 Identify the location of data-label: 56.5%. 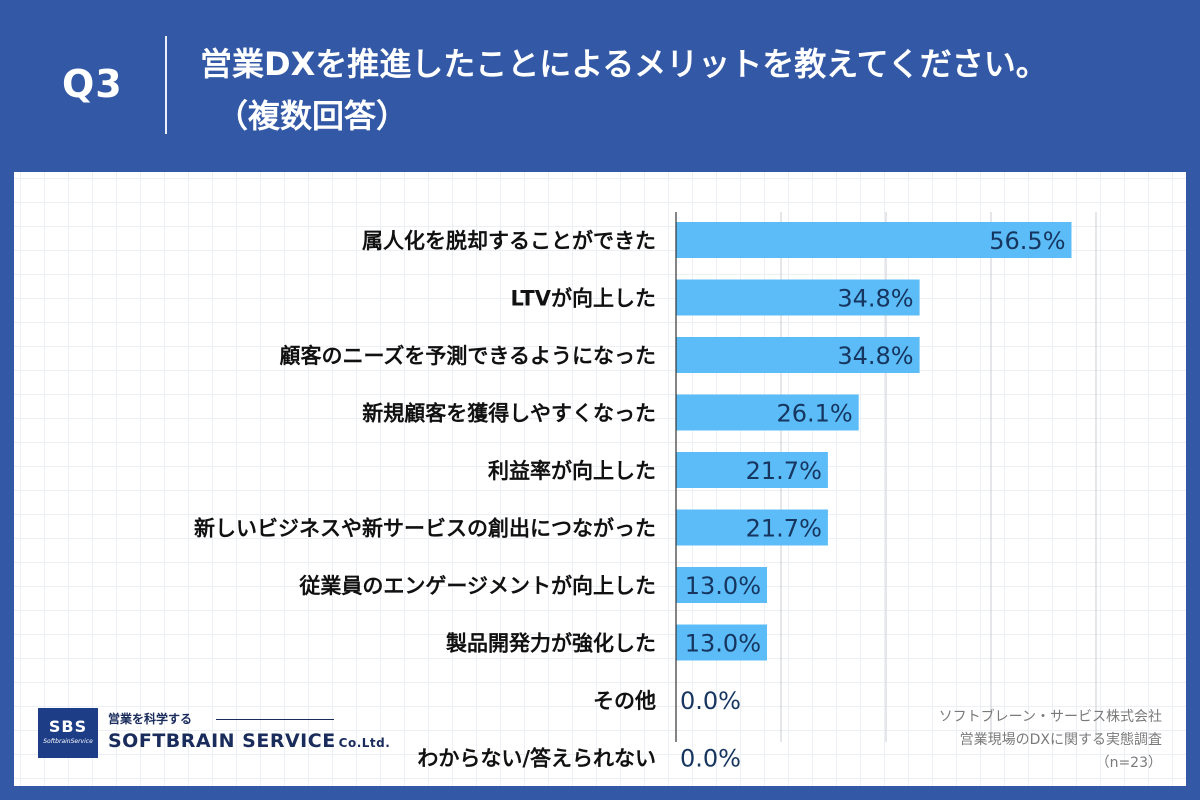
(1027, 241).